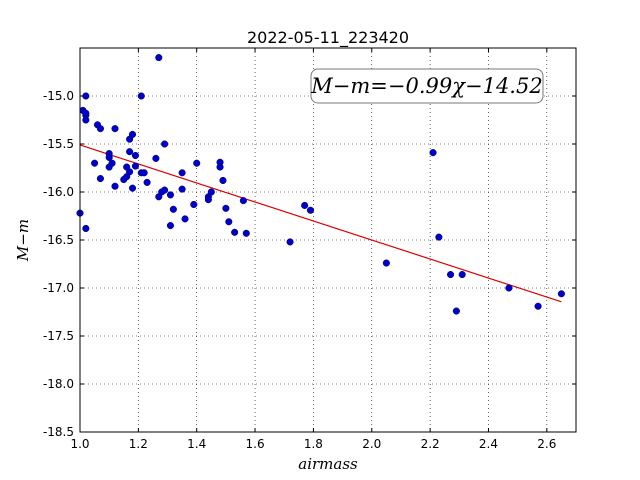 Image resolution: width=640 pixels, height=480 pixels. What do you see at coordinates (255, 444) in the screenshot?
I see `x-tick-label: 1.6` at bounding box center [255, 444].